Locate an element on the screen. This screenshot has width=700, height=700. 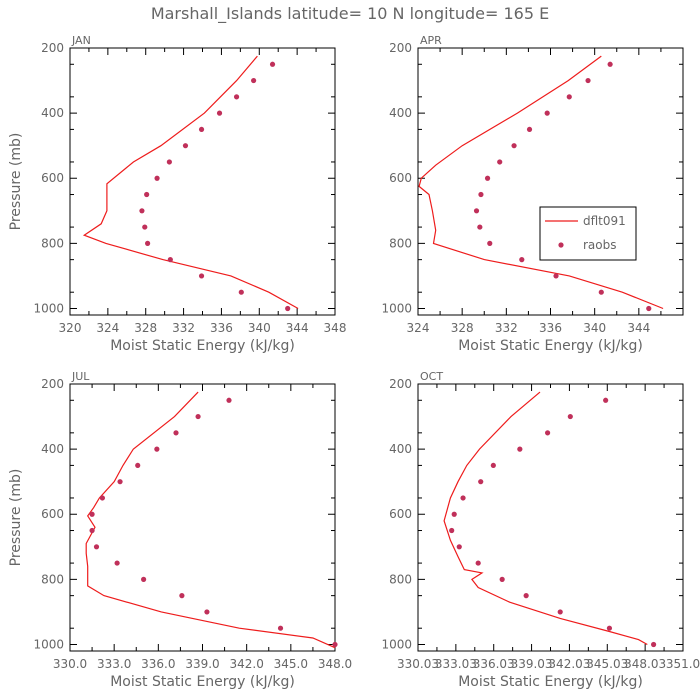
x-tick-label: 339.03 is located at coordinates (532, 664).